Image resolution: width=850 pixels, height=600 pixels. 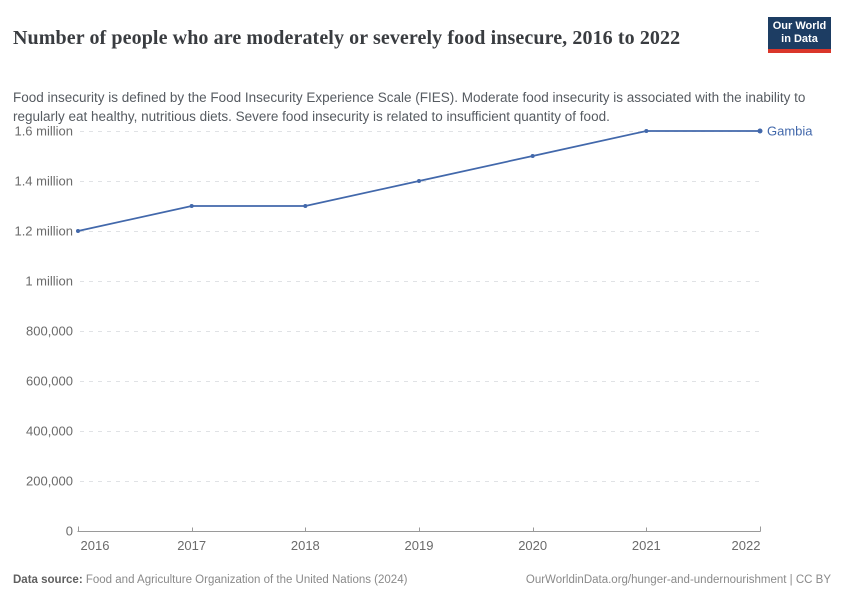 I want to click on entity-label: Gambia, so click(x=790, y=131).